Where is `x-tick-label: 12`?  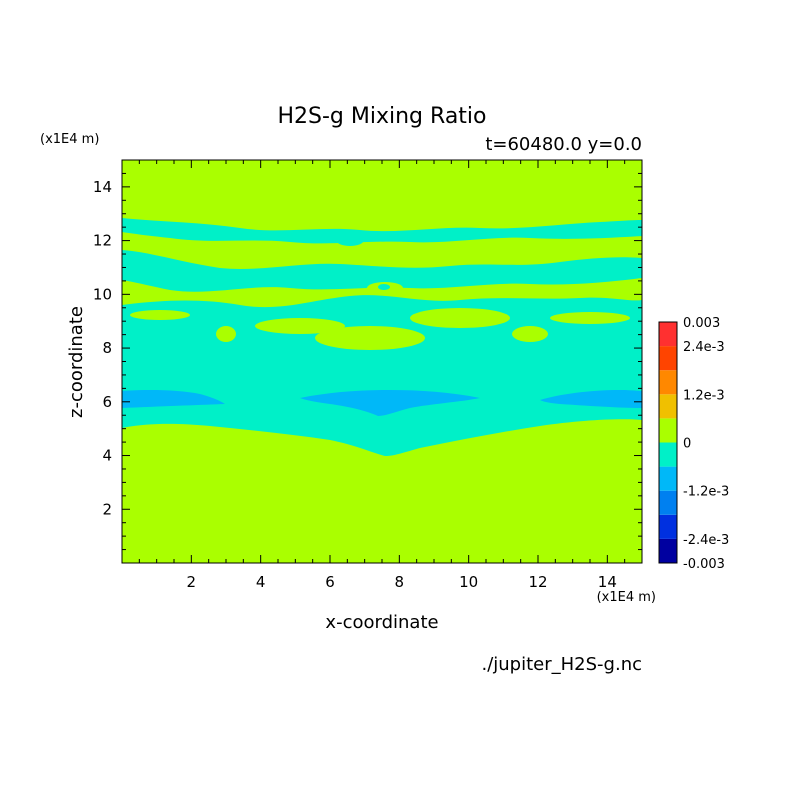 x-tick-label: 12 is located at coordinates (537, 582).